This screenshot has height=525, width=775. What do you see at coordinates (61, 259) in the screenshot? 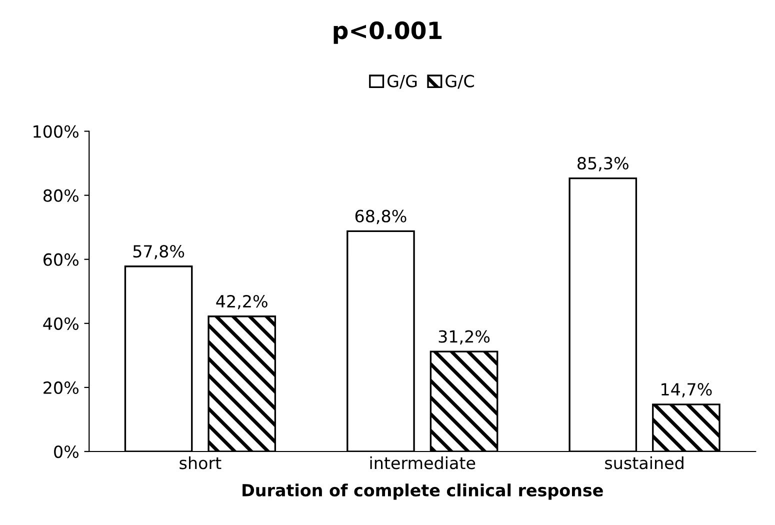
I see `y-tick-label: 60%` at bounding box center [61, 259].